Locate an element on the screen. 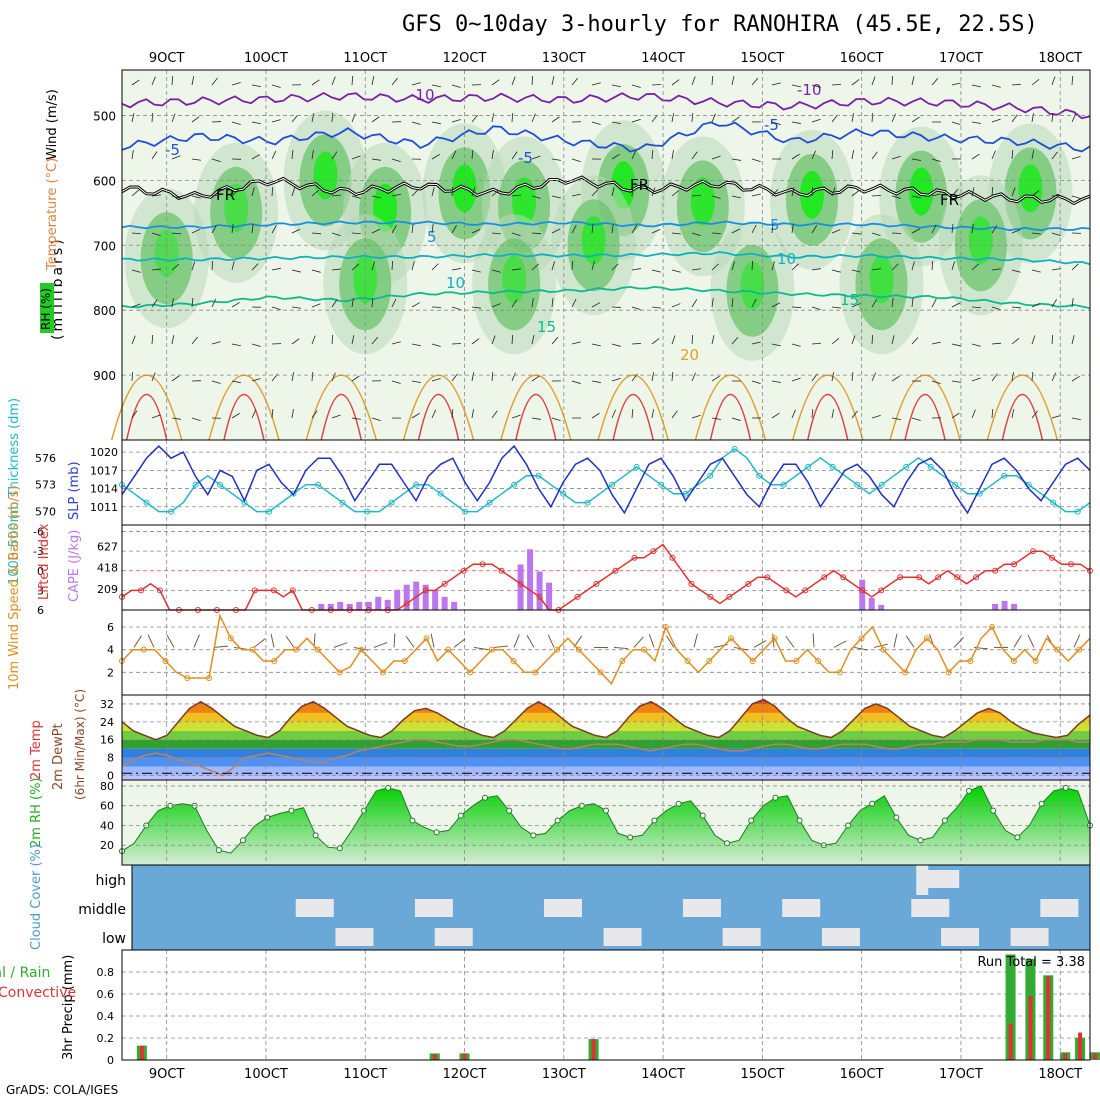  thick-tick-573: 573 is located at coordinates (45, 485).